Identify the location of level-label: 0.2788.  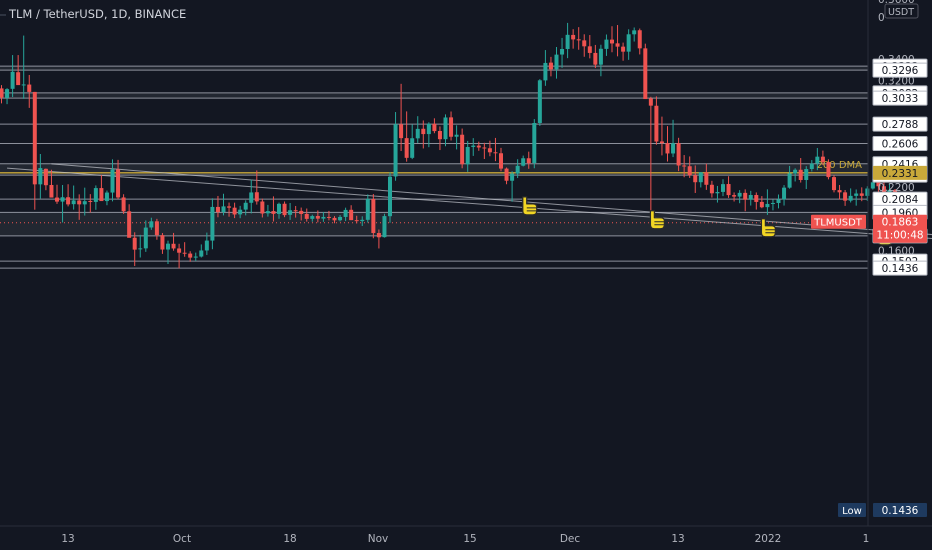
(900, 125).